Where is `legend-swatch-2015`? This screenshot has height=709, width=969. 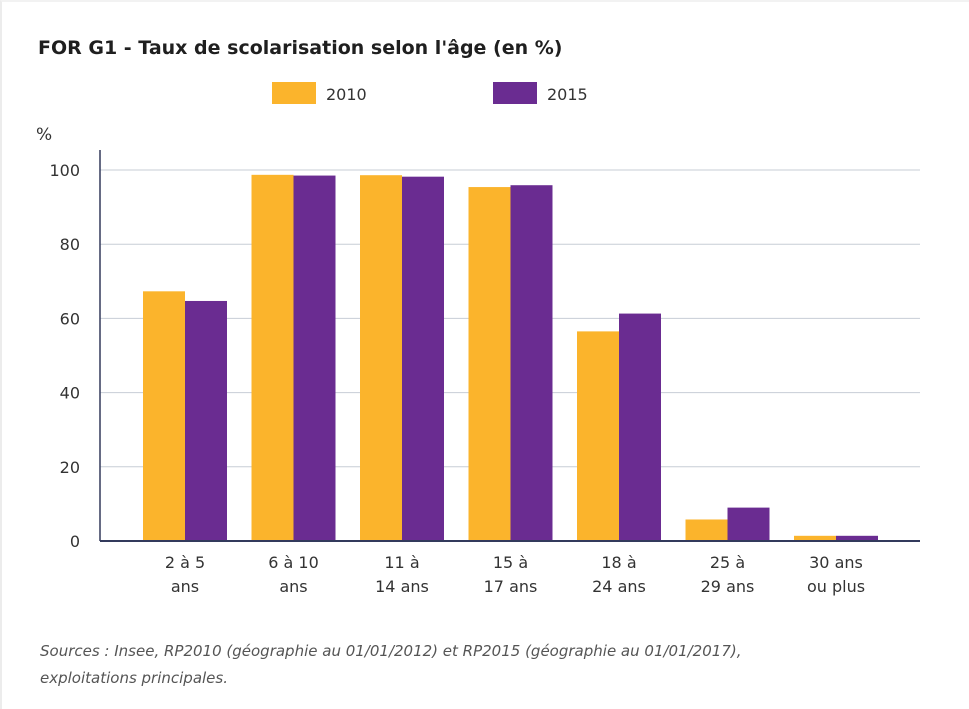 legend-swatch-2015 is located at coordinates (515, 93).